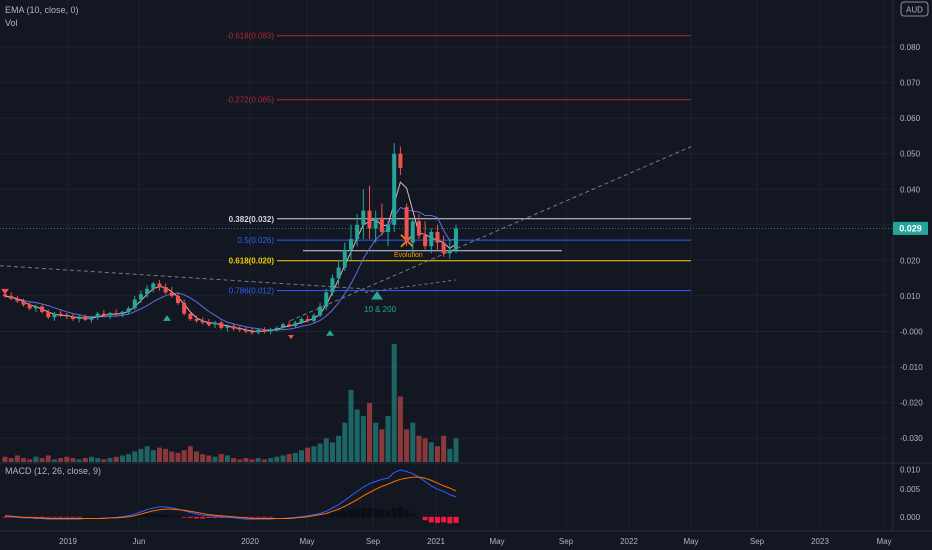 The height and width of the screenshot is (550, 932). Describe the element at coordinates (910, 189) in the screenshot. I see `price-tick-label: 0.040` at that location.